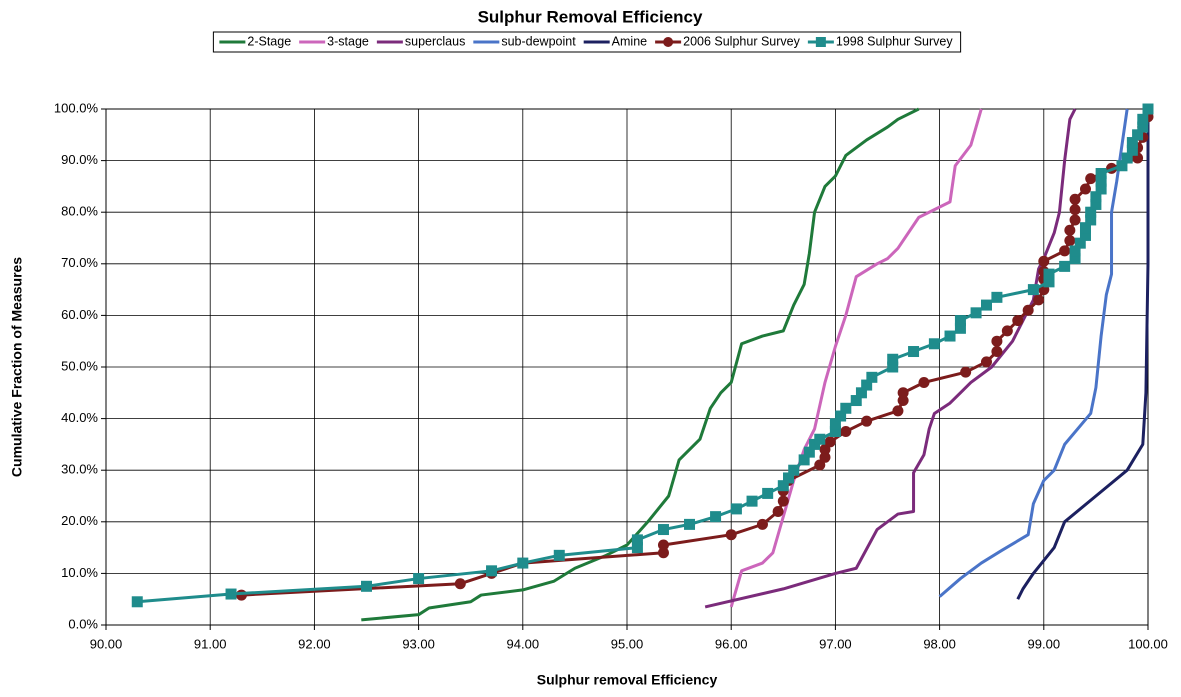 The width and height of the screenshot is (1181, 697). What do you see at coordinates (210, 643) in the screenshot?
I see `x-tick-label: 91.00` at bounding box center [210, 643].